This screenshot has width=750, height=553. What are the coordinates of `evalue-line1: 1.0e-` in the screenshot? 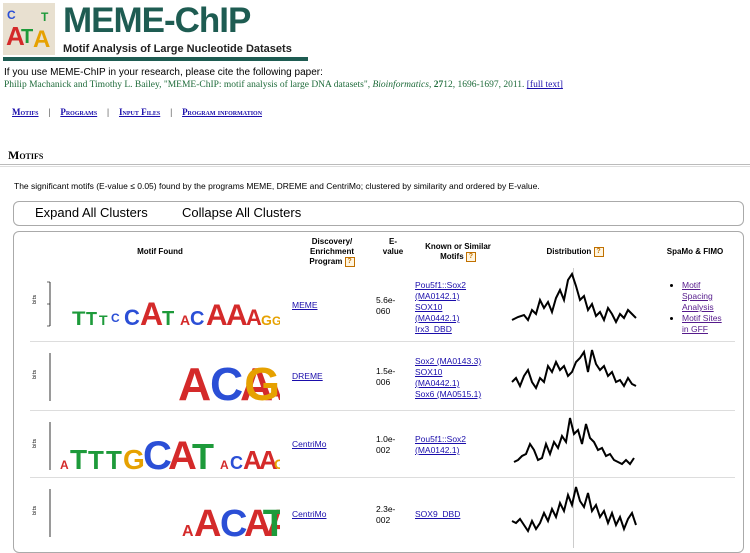 It's located at (386, 439).